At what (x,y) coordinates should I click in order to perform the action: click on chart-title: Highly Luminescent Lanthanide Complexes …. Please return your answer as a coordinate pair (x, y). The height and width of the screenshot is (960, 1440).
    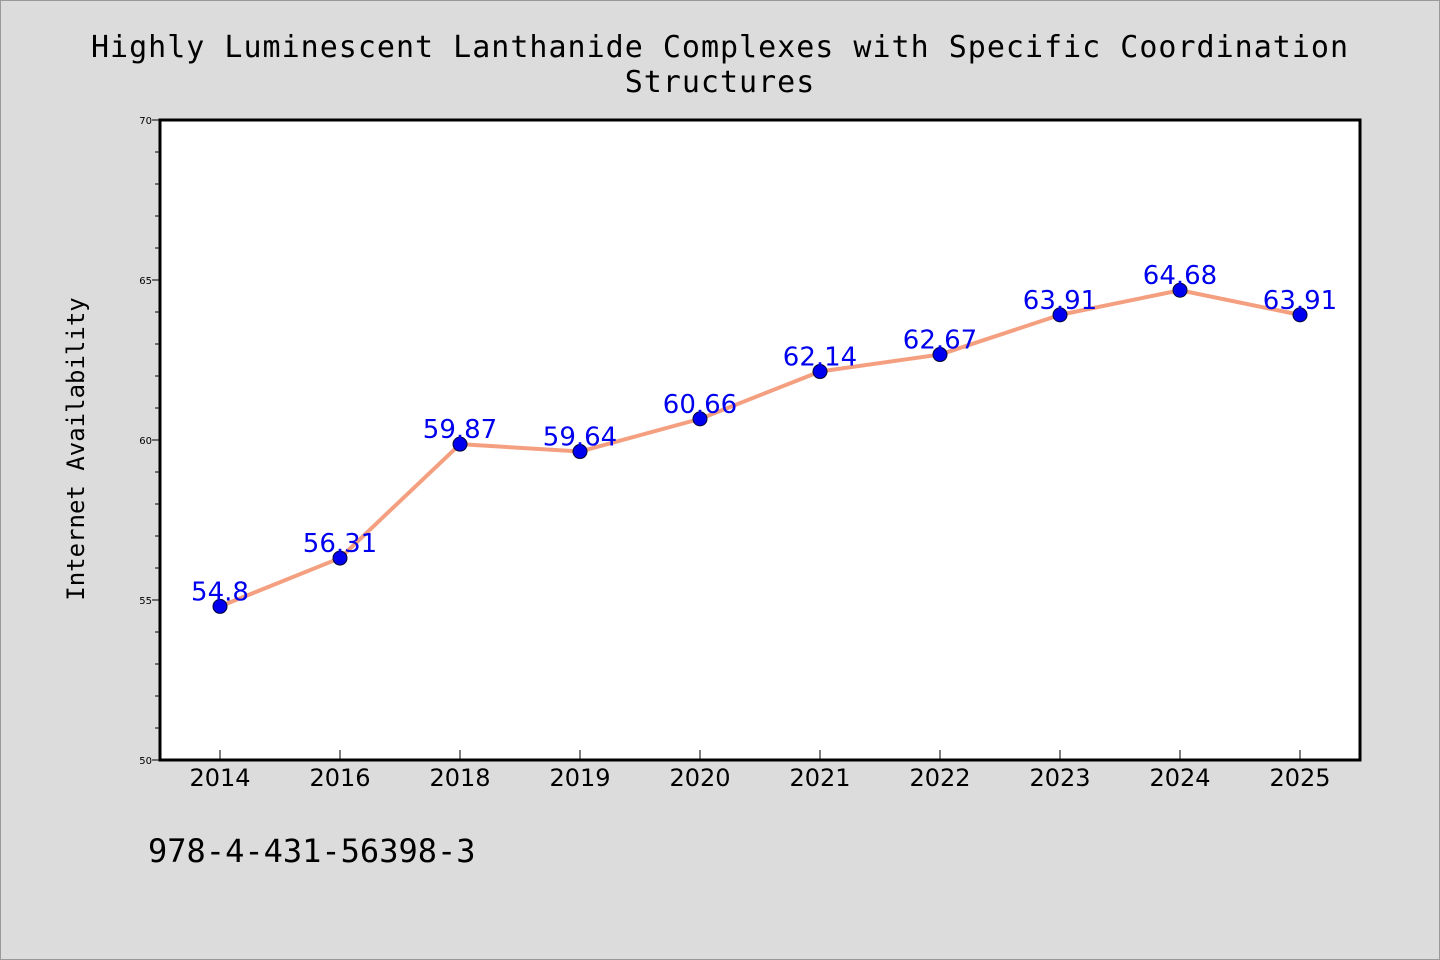
    Looking at the image, I should click on (720, 65).